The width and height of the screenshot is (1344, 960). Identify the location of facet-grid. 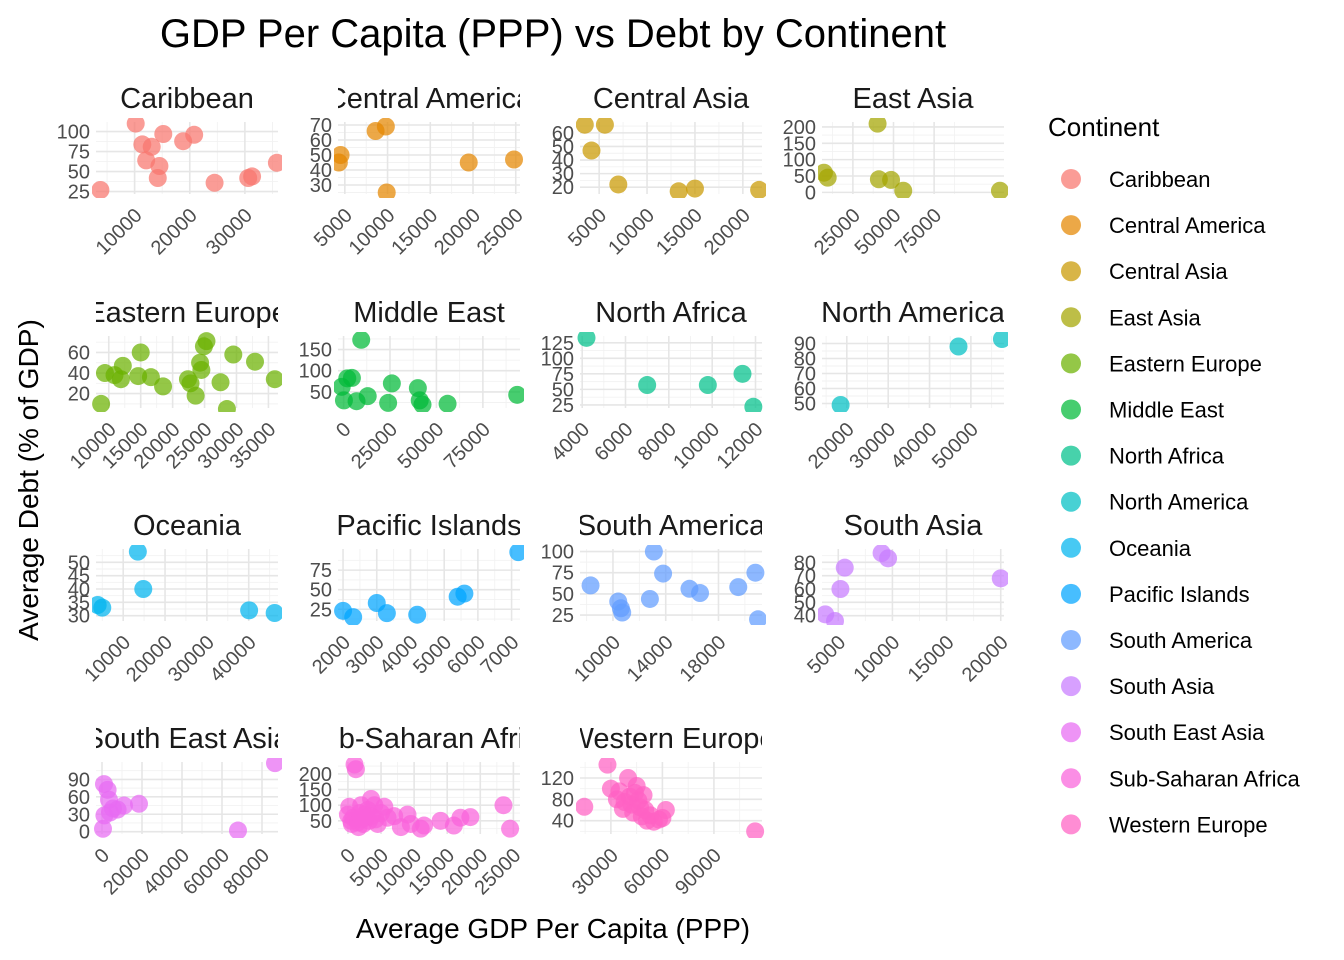
(187, 585).